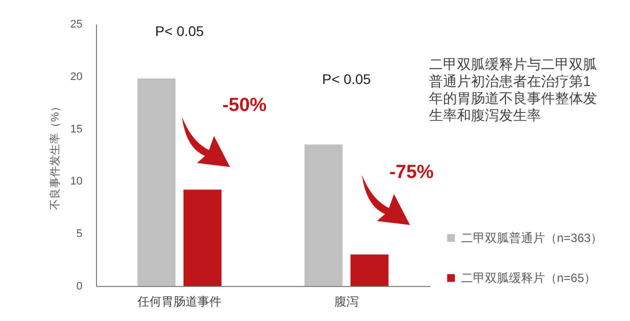  I want to click on y-axis-title: 不良事件发生率（%）, so click(55, 155).